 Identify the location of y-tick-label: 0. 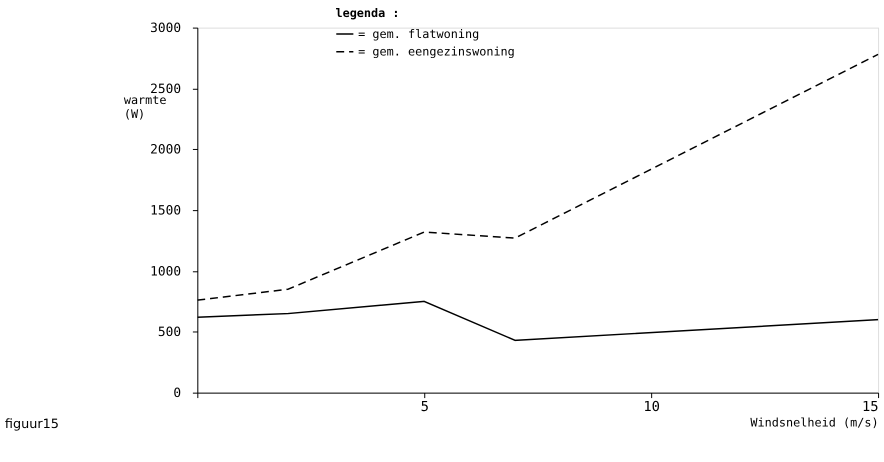
(177, 394).